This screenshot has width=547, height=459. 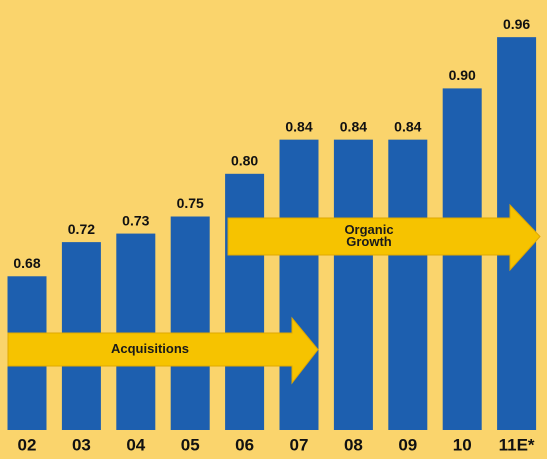 I want to click on x-tick-label: 07, so click(x=299, y=444).